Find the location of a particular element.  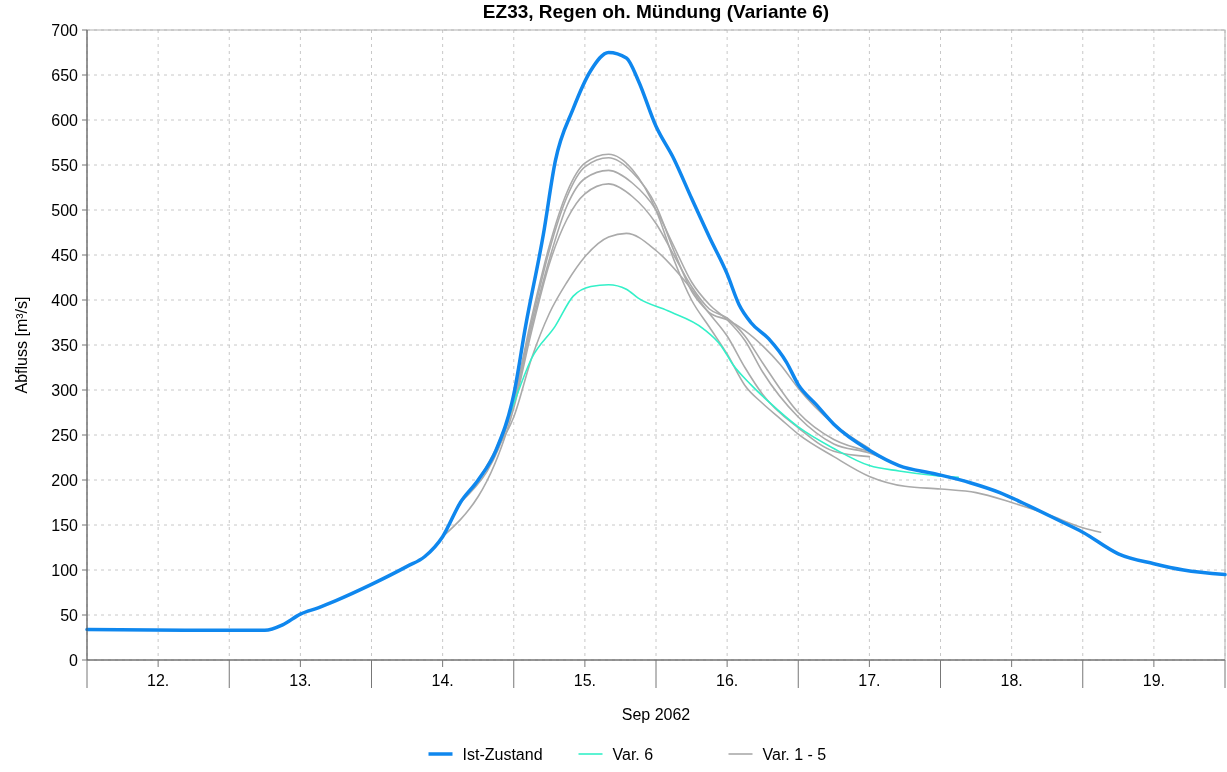

x-tick-label: 15. is located at coordinates (584, 680).